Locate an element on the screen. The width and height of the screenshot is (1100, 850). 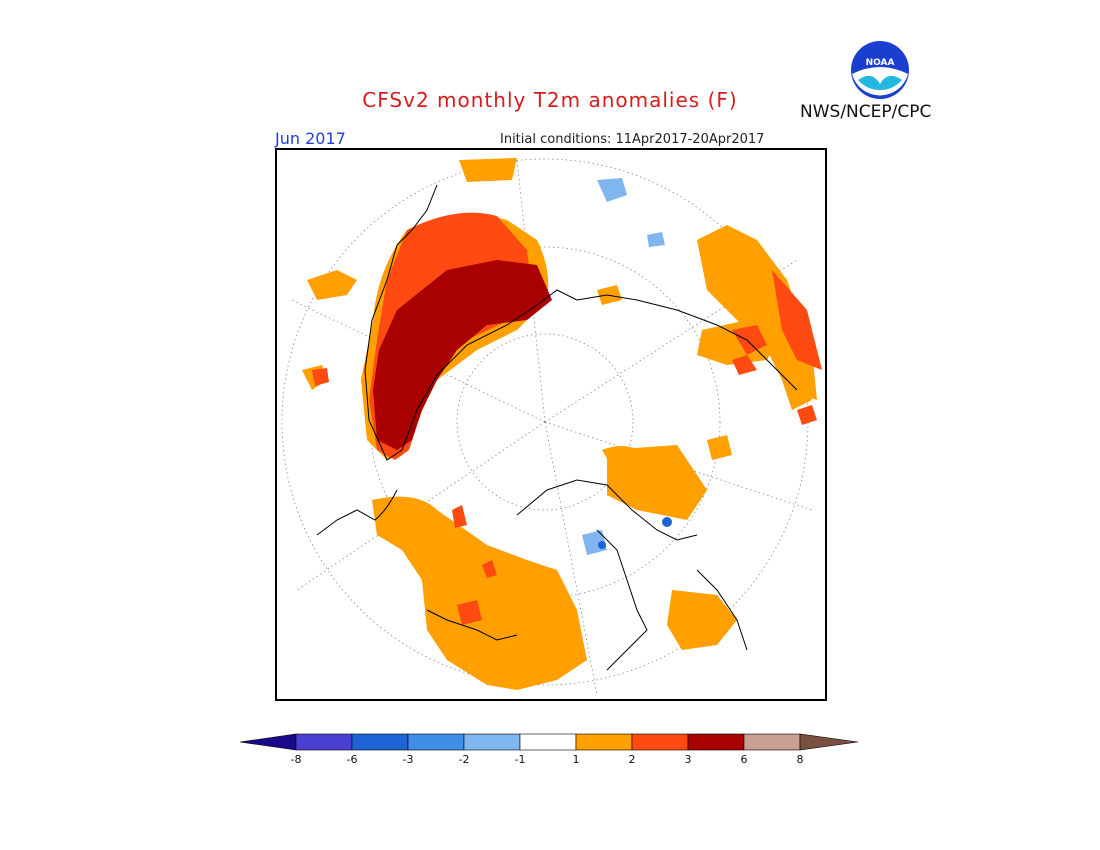
agency-label: NWS/NCEP/CPC is located at coordinates (866, 112).